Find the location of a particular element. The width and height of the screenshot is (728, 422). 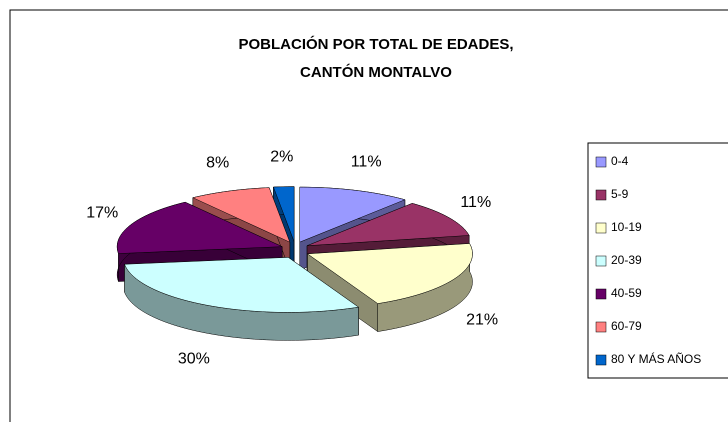

legend-label: 60-79 is located at coordinates (626, 326).